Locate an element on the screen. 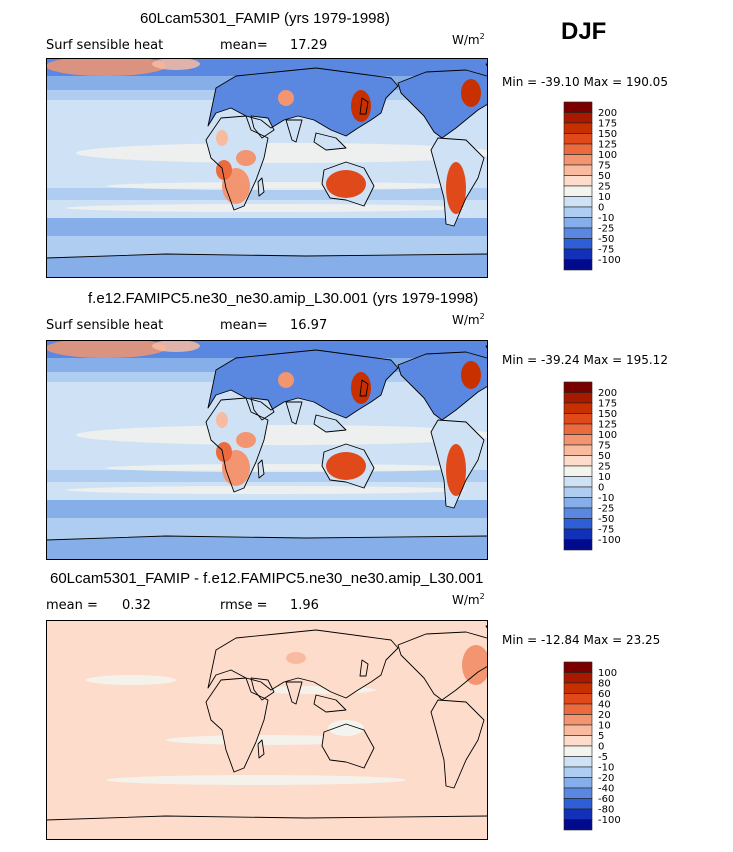 Image resolution: width=733 pixels, height=852 pixels. colorbar-tick-label: 10 is located at coordinates (604, 726).